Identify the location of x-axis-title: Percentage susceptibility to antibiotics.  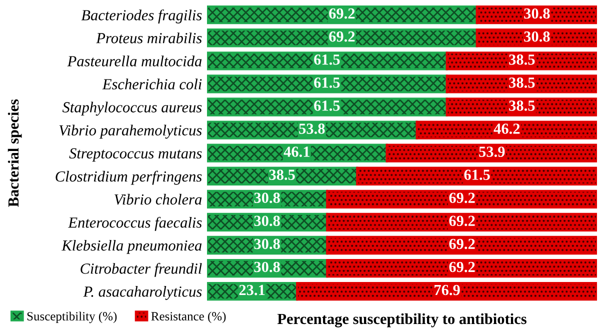
(401, 320).